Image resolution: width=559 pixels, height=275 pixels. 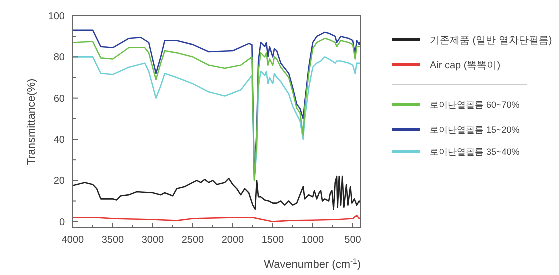 What do you see at coordinates (60, 99) in the screenshot?
I see `y-tick-label: 60` at bounding box center [60, 99].